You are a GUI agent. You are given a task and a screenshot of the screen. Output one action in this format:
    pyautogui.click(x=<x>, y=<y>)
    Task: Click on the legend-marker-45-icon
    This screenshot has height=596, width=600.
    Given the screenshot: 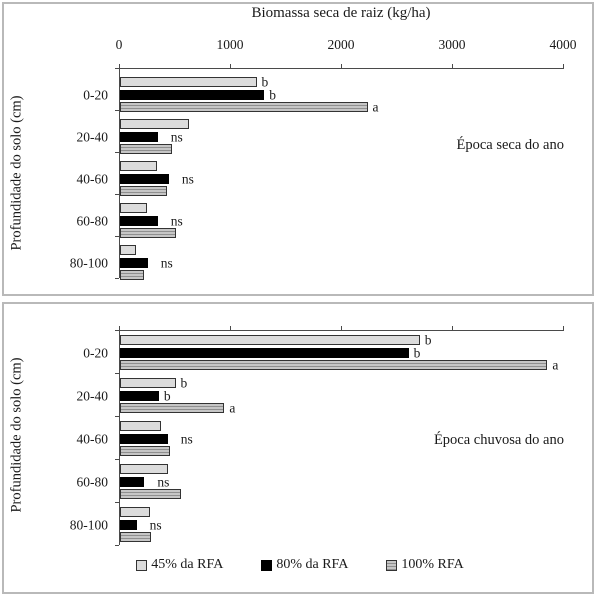 What is the action you would take?
    pyautogui.click(x=142, y=565)
    